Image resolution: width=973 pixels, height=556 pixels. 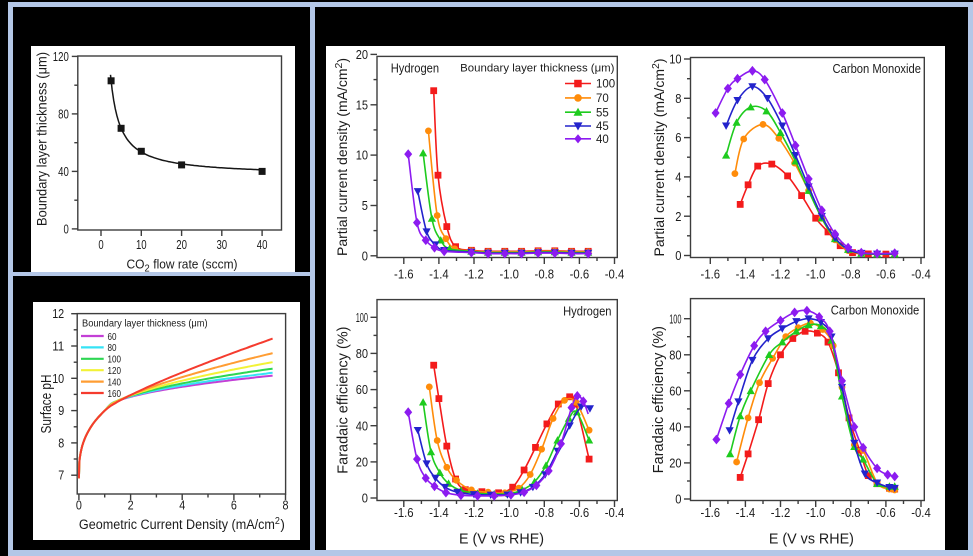 What do you see at coordinates (115, 382) in the screenshot?
I see `svg-text: 140` at bounding box center [115, 382].